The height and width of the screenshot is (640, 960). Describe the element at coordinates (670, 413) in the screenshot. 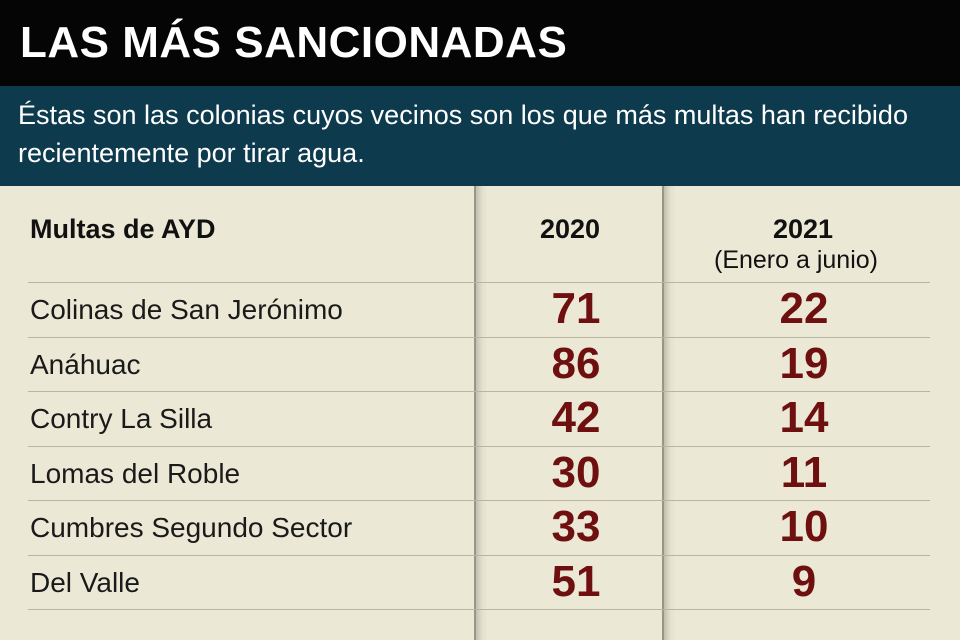

I see `column-divider-2-shadow` at that location.